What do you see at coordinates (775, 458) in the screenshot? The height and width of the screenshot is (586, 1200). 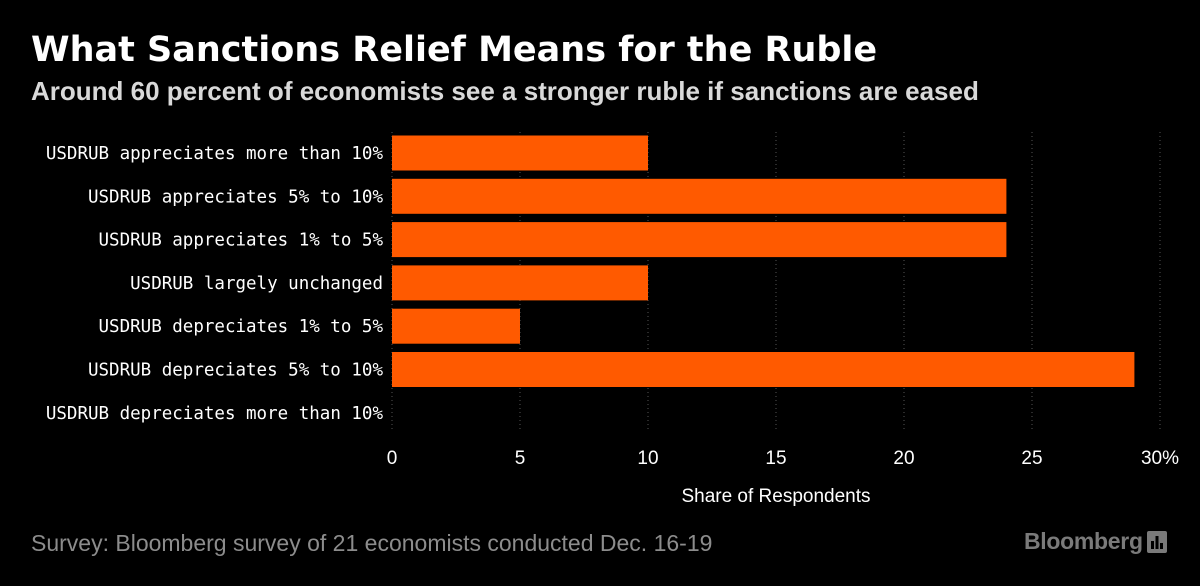 I see `x-tick-label: 15` at bounding box center [775, 458].